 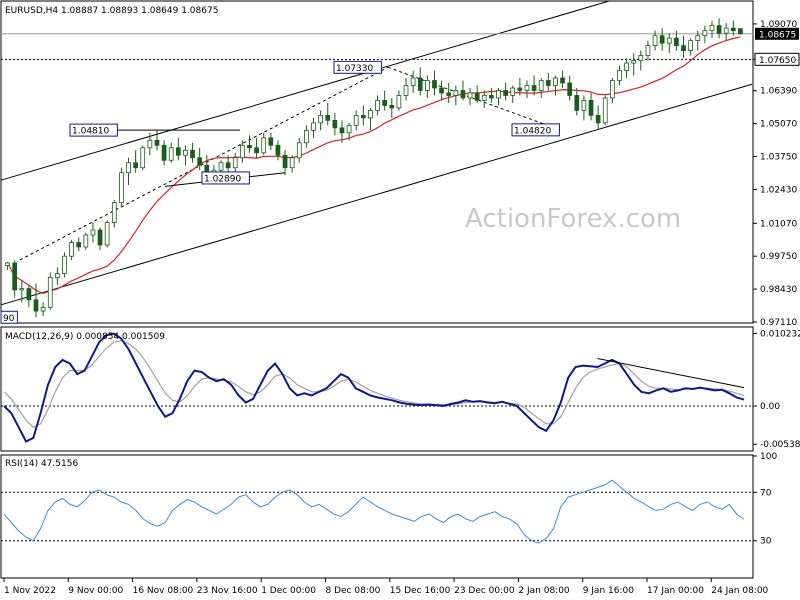 I want to click on time-tick-label: 2 Jan 08:00, so click(x=544, y=591).